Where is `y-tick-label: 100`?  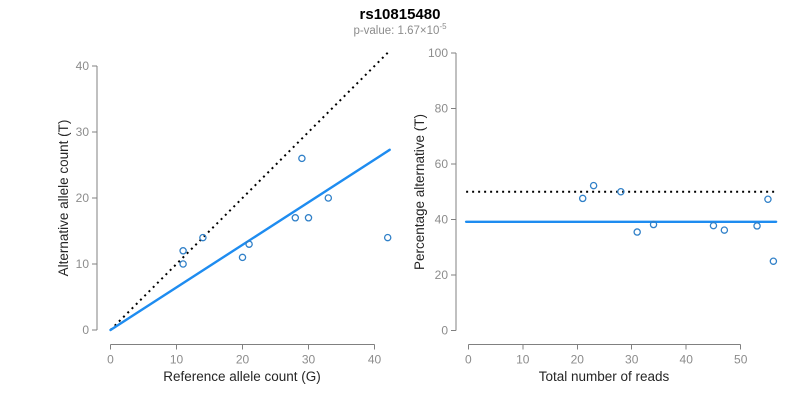
y-tick-label: 100 is located at coordinates (438, 53).